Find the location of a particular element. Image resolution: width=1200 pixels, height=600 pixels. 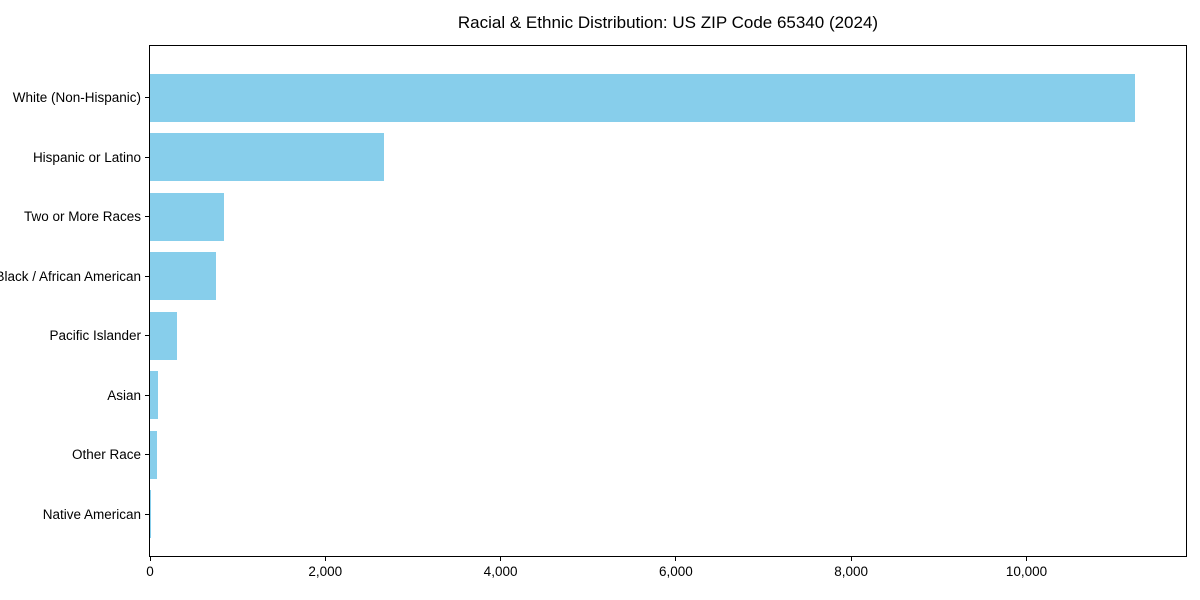

x-tick-label: 4,000 is located at coordinates (500, 571).